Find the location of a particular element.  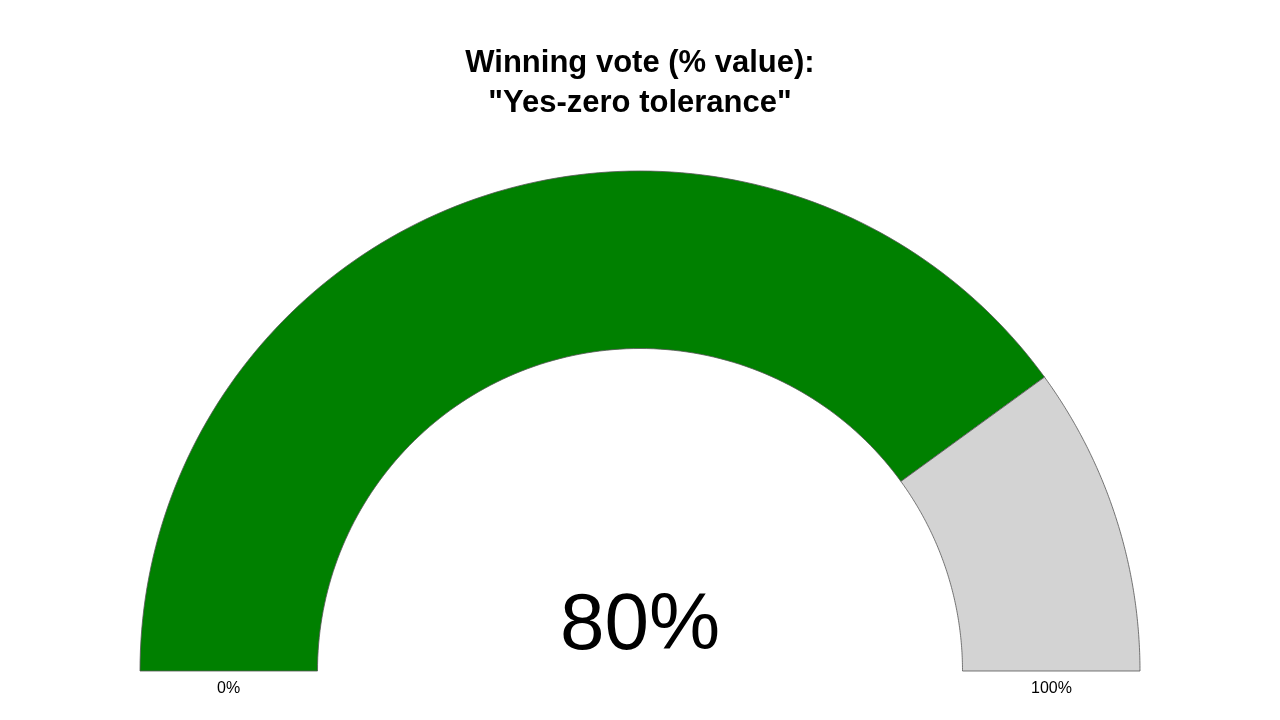

text: 0% is located at coordinates (229, 687).